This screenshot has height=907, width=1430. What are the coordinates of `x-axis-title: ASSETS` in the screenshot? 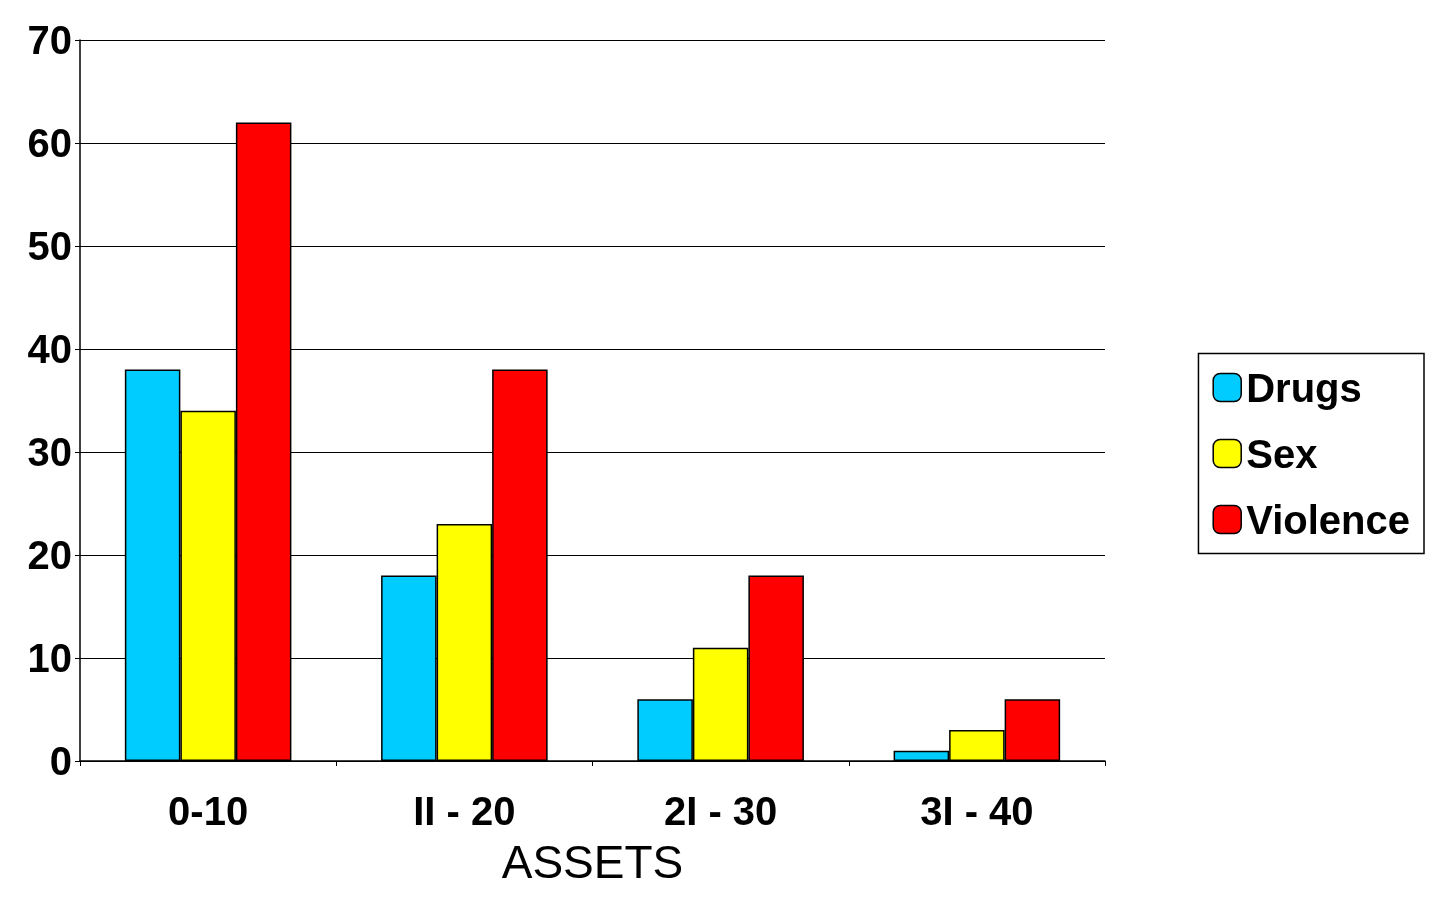 It's located at (592, 862).